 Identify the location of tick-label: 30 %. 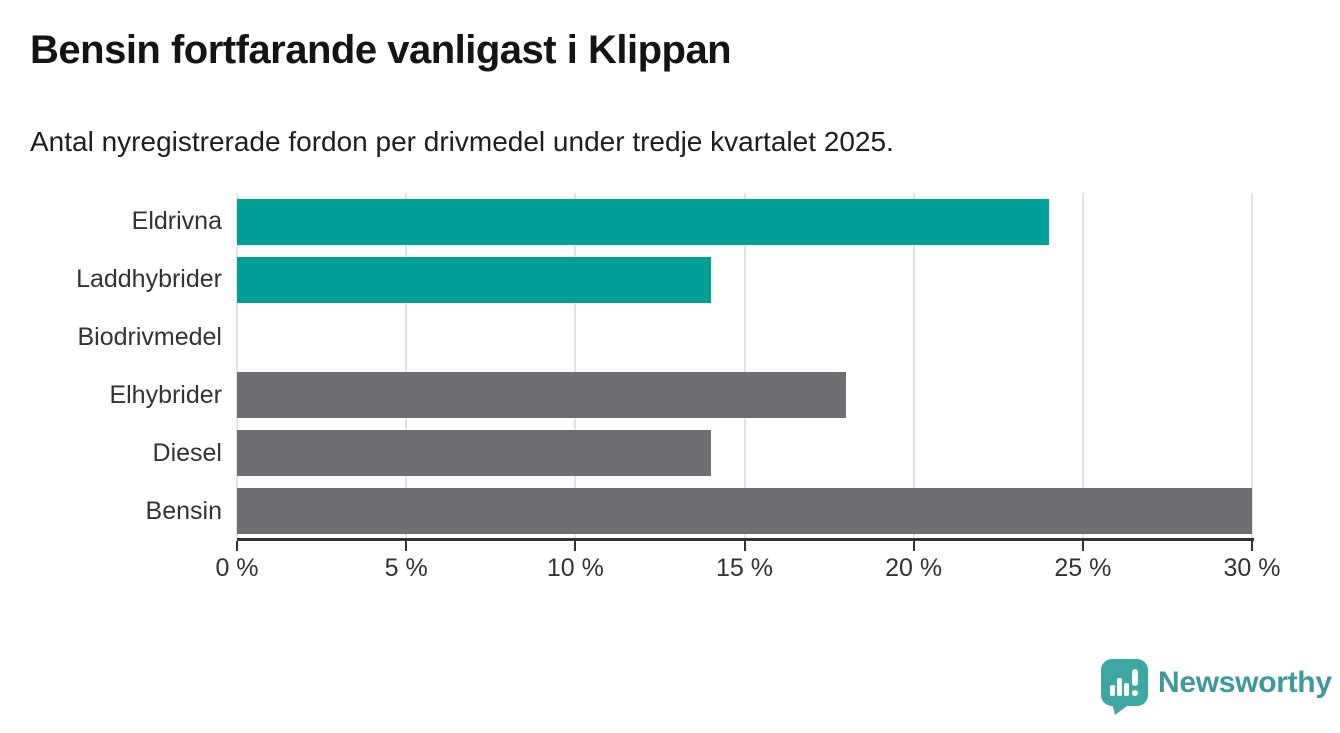
(1252, 568).